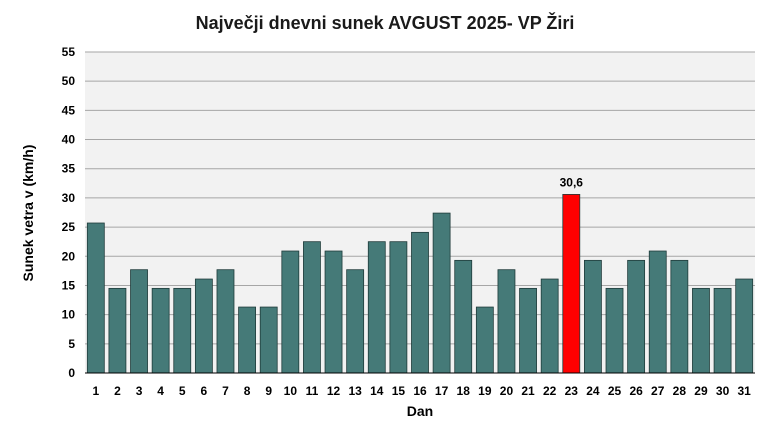 The image size is (770, 444). What do you see at coordinates (571, 284) in the screenshot?
I see `bar-highlight` at bounding box center [571, 284].